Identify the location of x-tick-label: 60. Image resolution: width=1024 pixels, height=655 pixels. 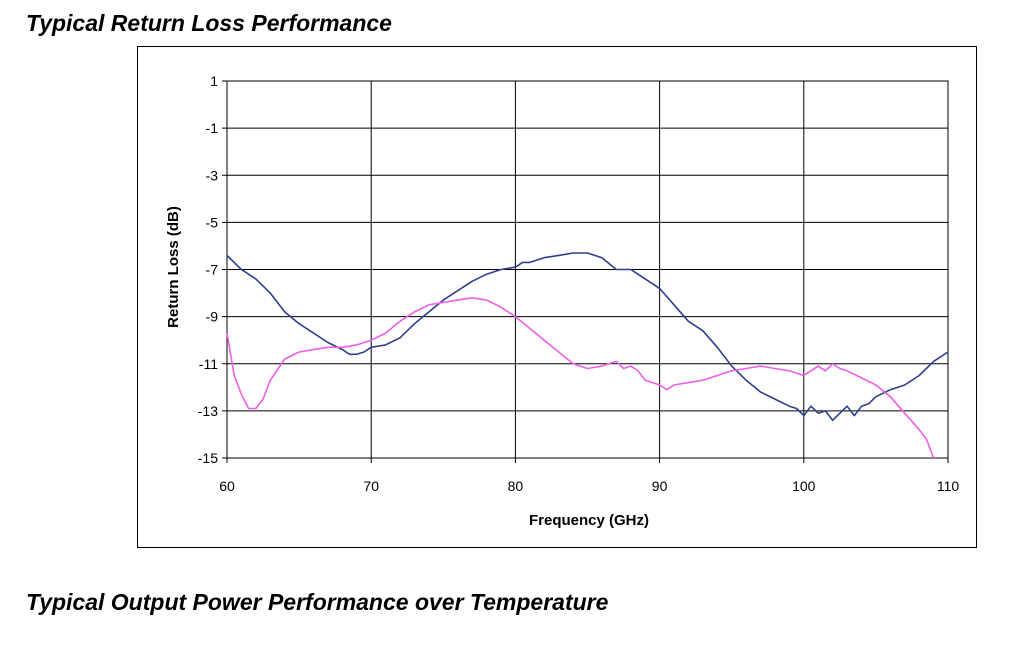
(227, 486).